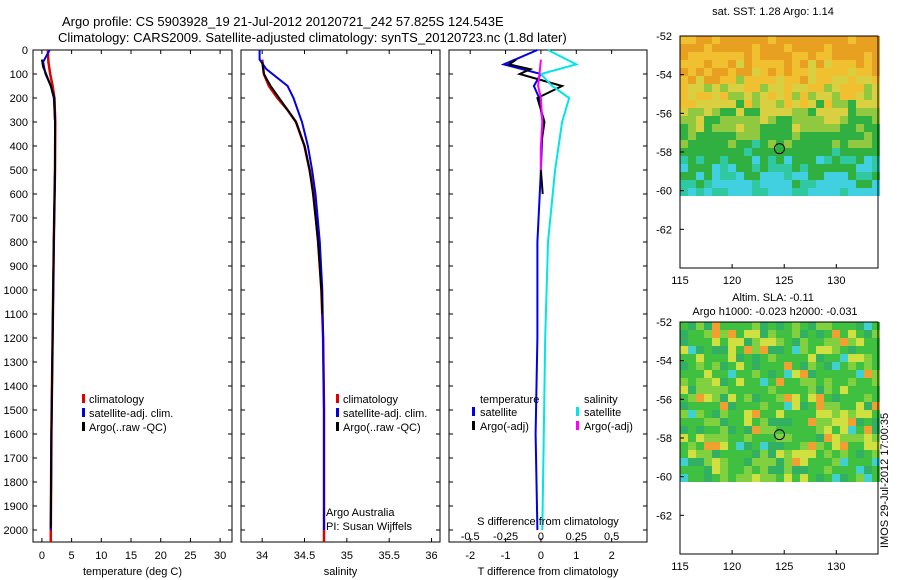 The image size is (900, 580). Describe the element at coordinates (664, 400) in the screenshot. I see `lat-tick-label: -56` at that location.